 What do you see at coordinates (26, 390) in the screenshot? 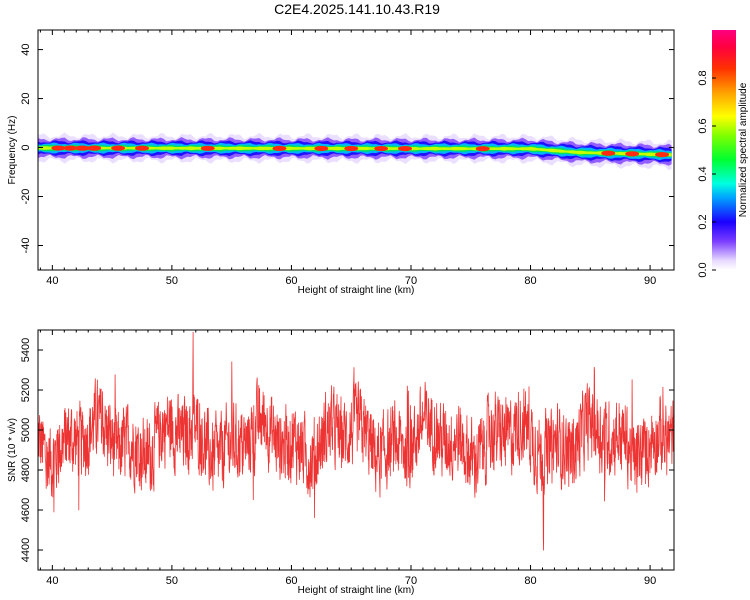
I see `snr-y-tick-label: 5200` at bounding box center [26, 390].